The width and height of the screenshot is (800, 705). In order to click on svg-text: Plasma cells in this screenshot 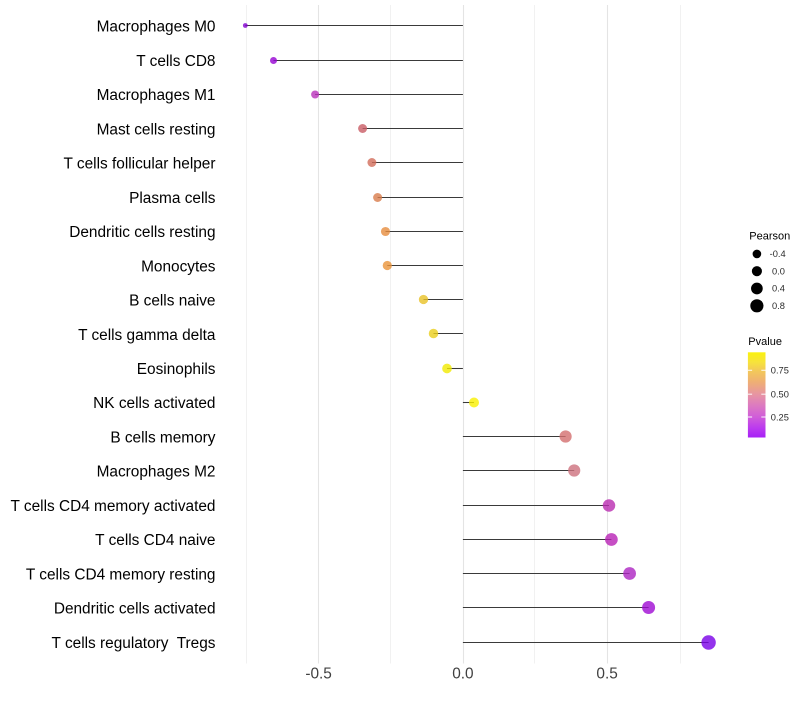, I will do `click(172, 198)`.